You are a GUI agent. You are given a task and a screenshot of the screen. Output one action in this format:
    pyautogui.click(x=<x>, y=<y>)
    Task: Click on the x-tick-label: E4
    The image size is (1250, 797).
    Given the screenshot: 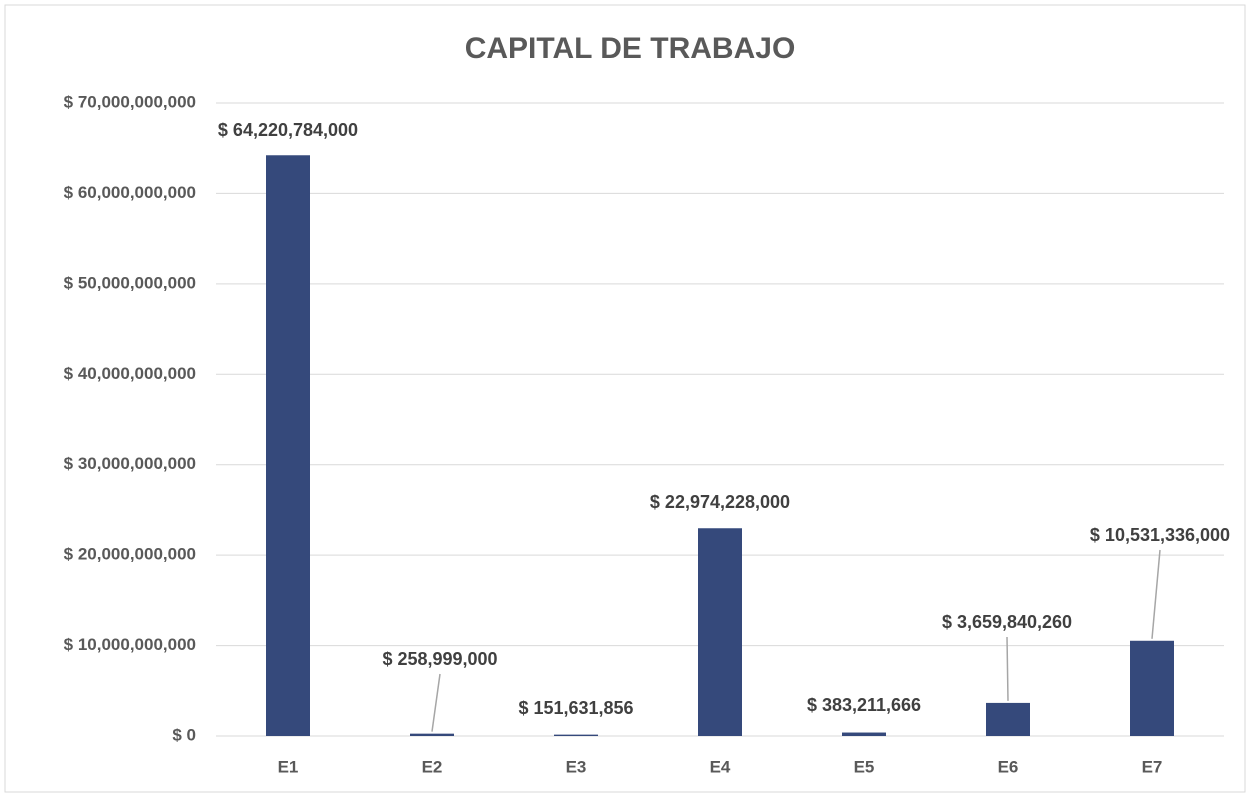 What is the action you would take?
    pyautogui.click(x=720, y=766)
    